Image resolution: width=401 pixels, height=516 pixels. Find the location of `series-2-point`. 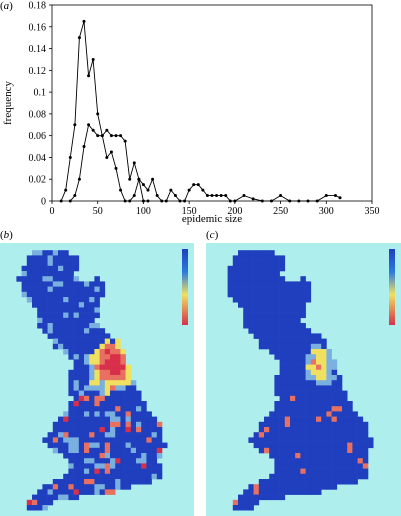

series-2-point is located at coordinates (121, 136).